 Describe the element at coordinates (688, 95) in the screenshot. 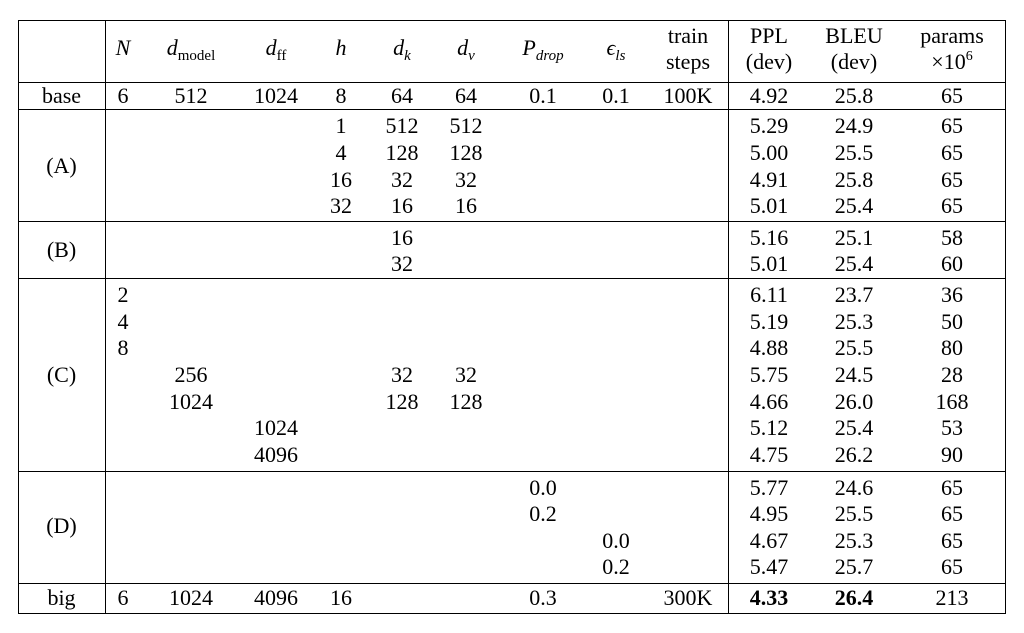

I see `cell-steps: 100K` at that location.